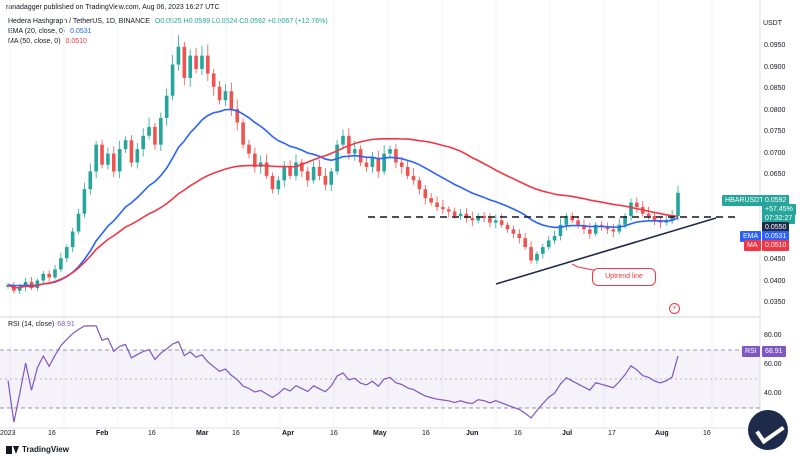 The height and width of the screenshot is (460, 800). Describe the element at coordinates (37, 31) in the screenshot. I see `ema-label: EMA (20, close, 0)` at that location.